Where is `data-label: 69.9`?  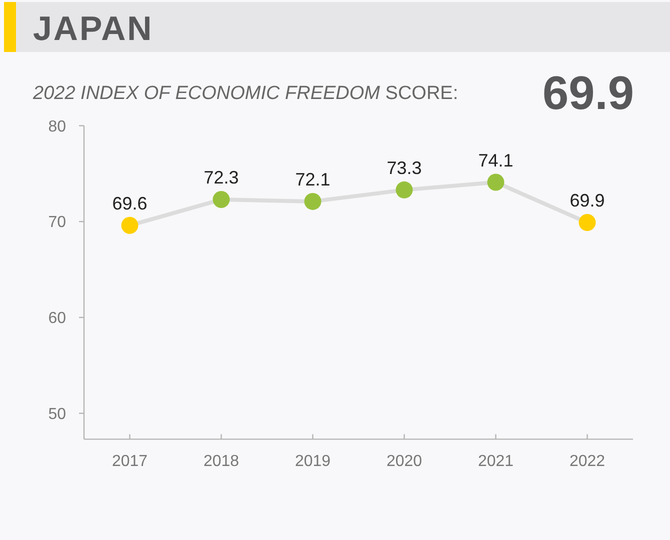
data-label: 69.9 is located at coordinates (587, 200).